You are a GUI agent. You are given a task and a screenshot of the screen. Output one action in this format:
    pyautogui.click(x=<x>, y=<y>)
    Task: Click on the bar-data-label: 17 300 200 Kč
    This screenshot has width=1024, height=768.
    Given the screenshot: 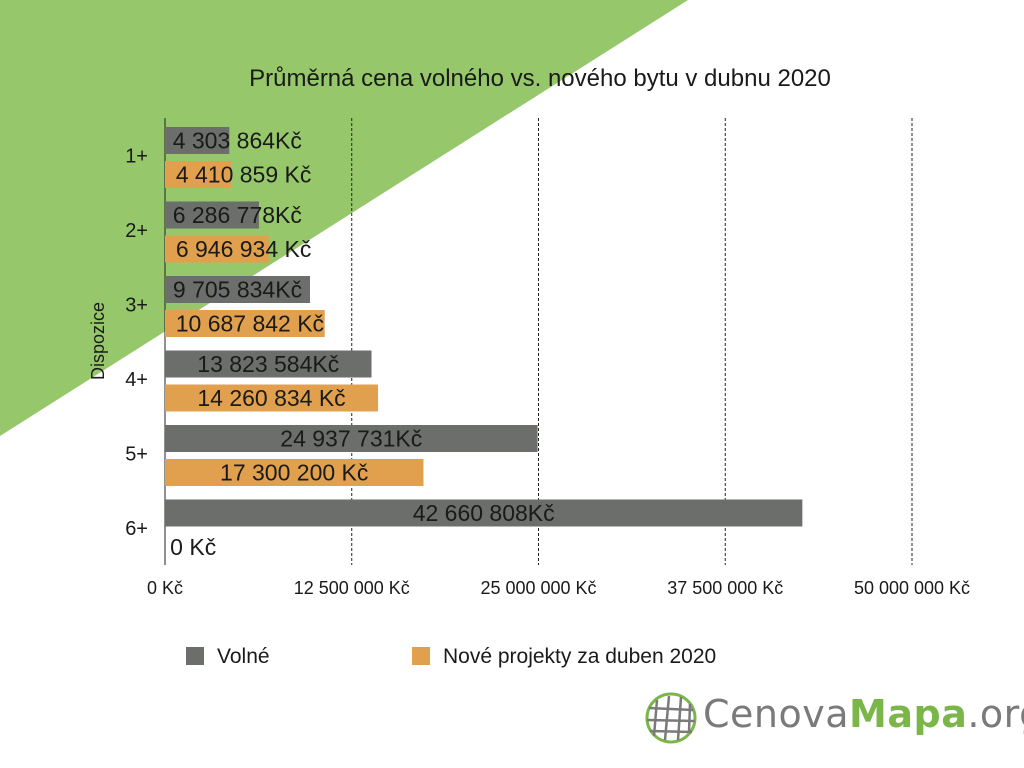 What is the action you would take?
    pyautogui.click(x=294, y=473)
    